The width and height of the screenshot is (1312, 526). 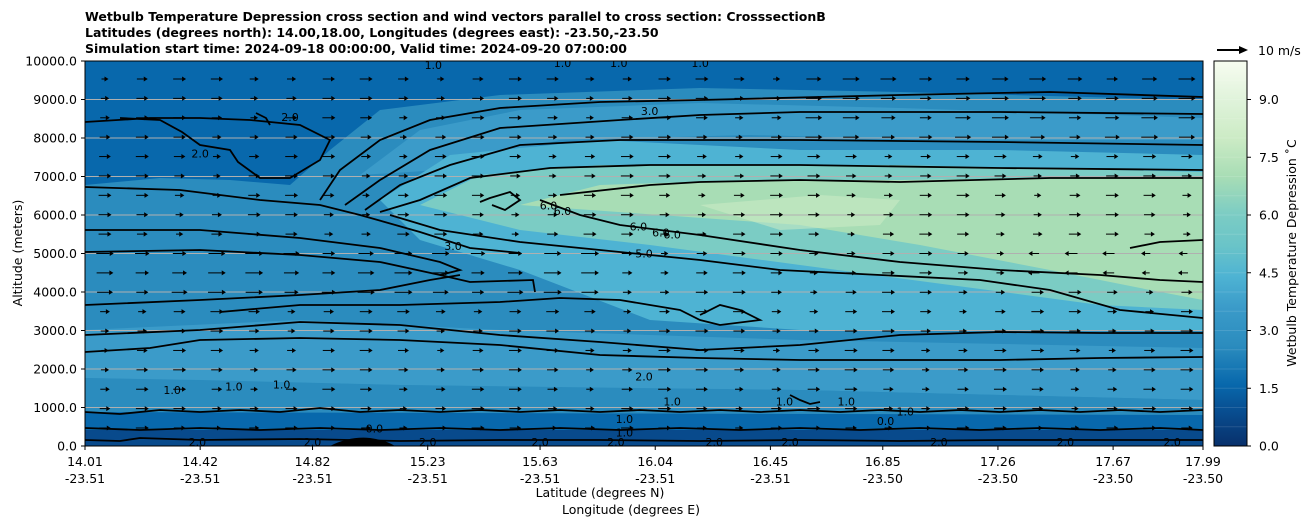 I want to click on colorbar-label: Wetbulb Temperature Depression ˚C, so click(x=1291, y=253).